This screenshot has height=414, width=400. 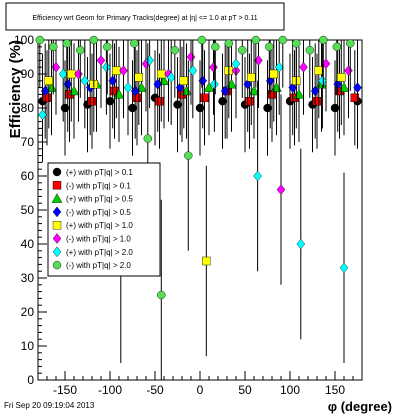 What do you see at coordinates (335, 390) in the screenshot?
I see `x-tick-label: 150` at bounding box center [335, 390].